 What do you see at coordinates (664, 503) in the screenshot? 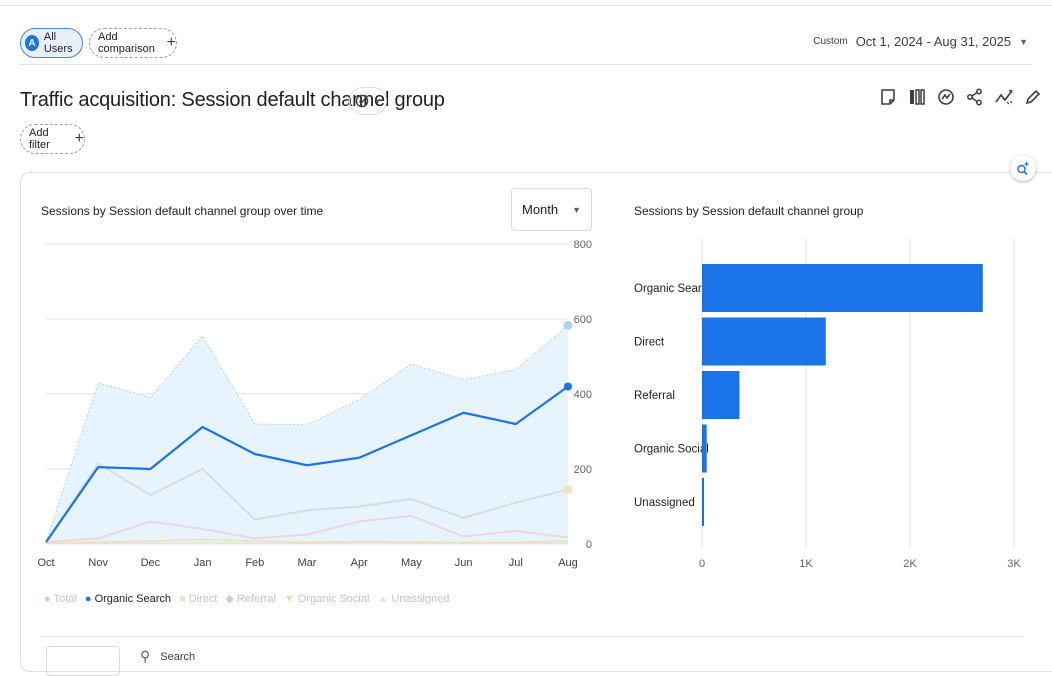
I see `bar-label: Unassigned` at bounding box center [664, 503].